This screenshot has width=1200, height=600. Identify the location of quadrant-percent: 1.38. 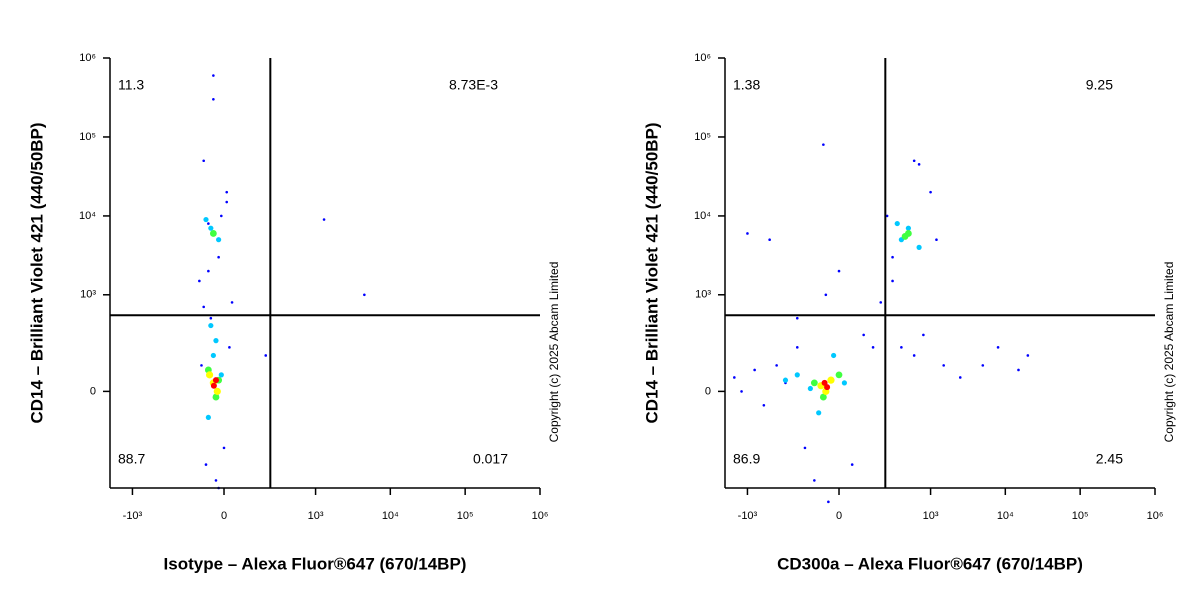
(746, 85).